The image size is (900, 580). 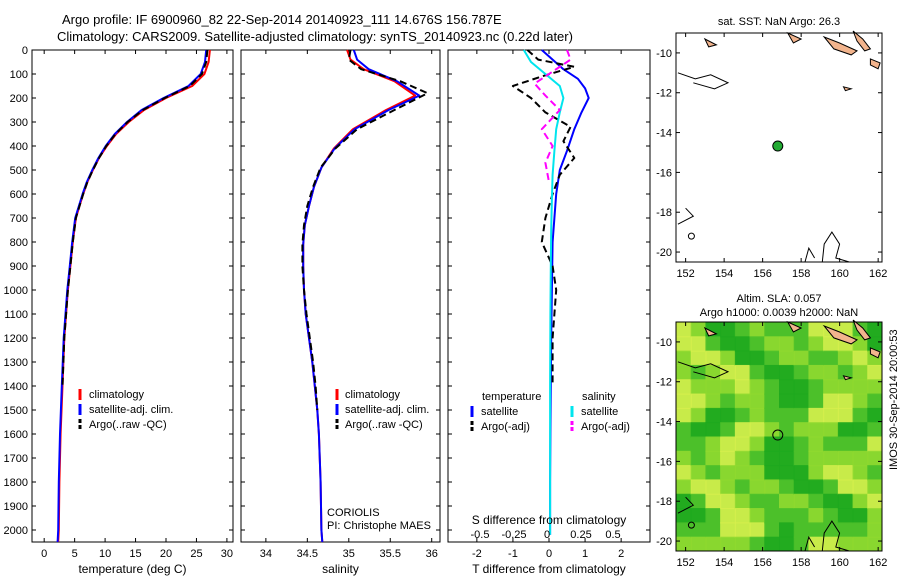 What do you see at coordinates (16, 315) in the screenshot?
I see `depth-tick-label: 1100` at bounding box center [16, 315].